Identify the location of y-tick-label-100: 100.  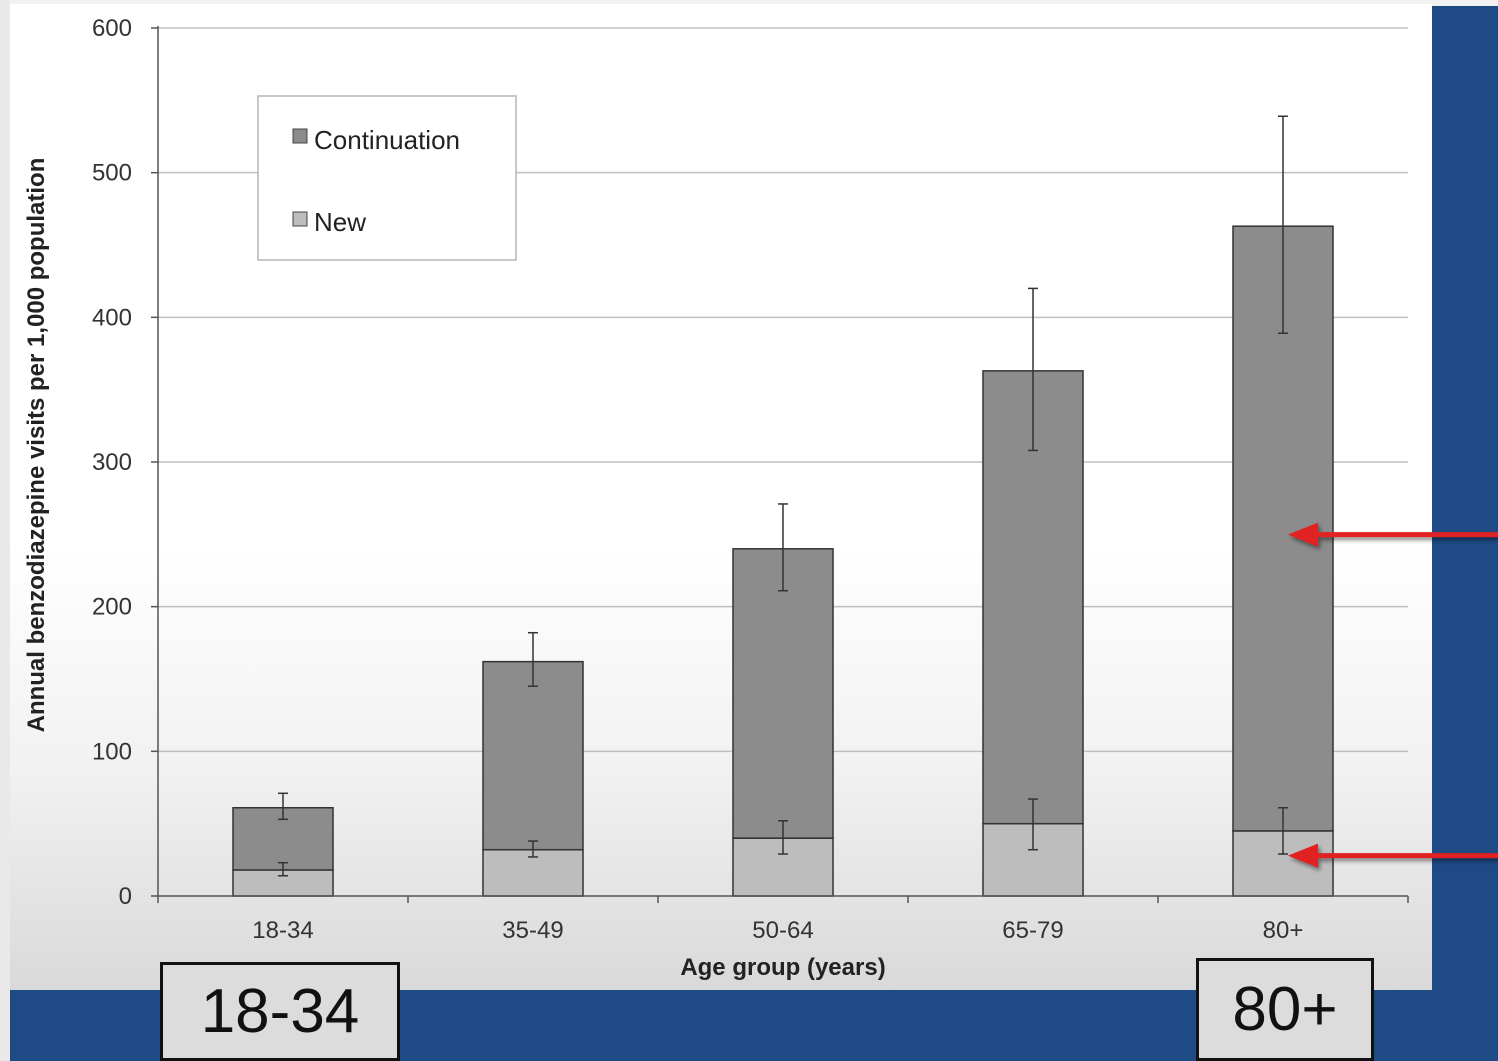
(112, 751).